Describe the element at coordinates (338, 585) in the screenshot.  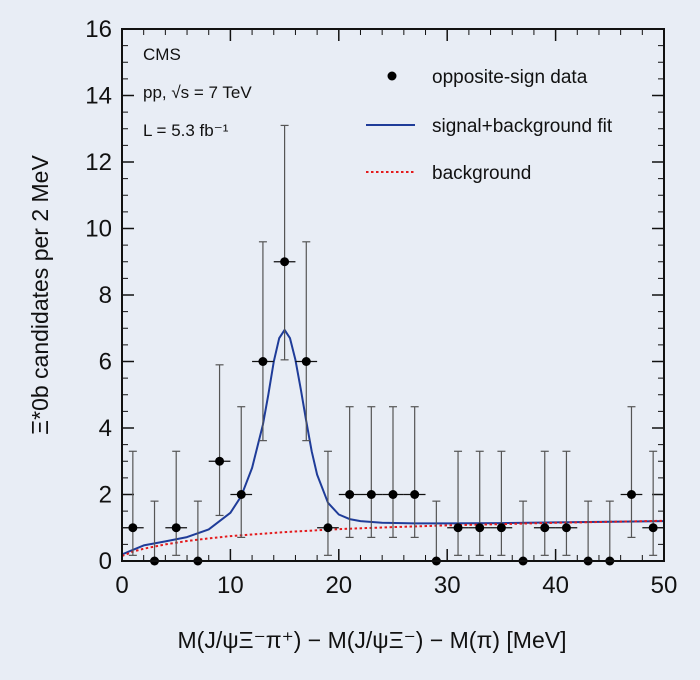
I see `x-tick-label: 20` at that location.